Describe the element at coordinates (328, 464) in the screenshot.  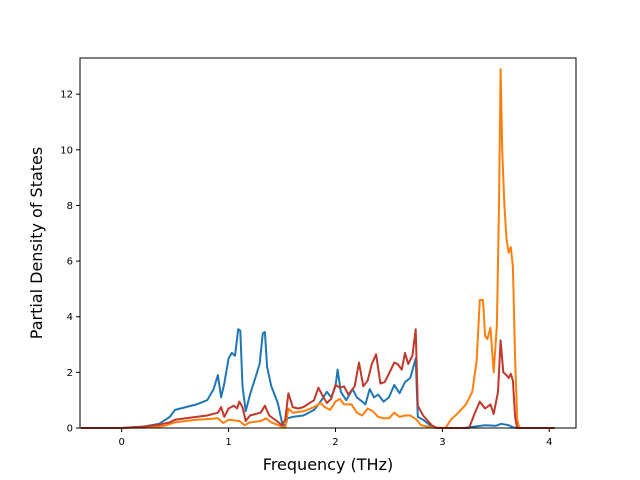
I see `x-axis-label: Frequency (THz)` at that location.